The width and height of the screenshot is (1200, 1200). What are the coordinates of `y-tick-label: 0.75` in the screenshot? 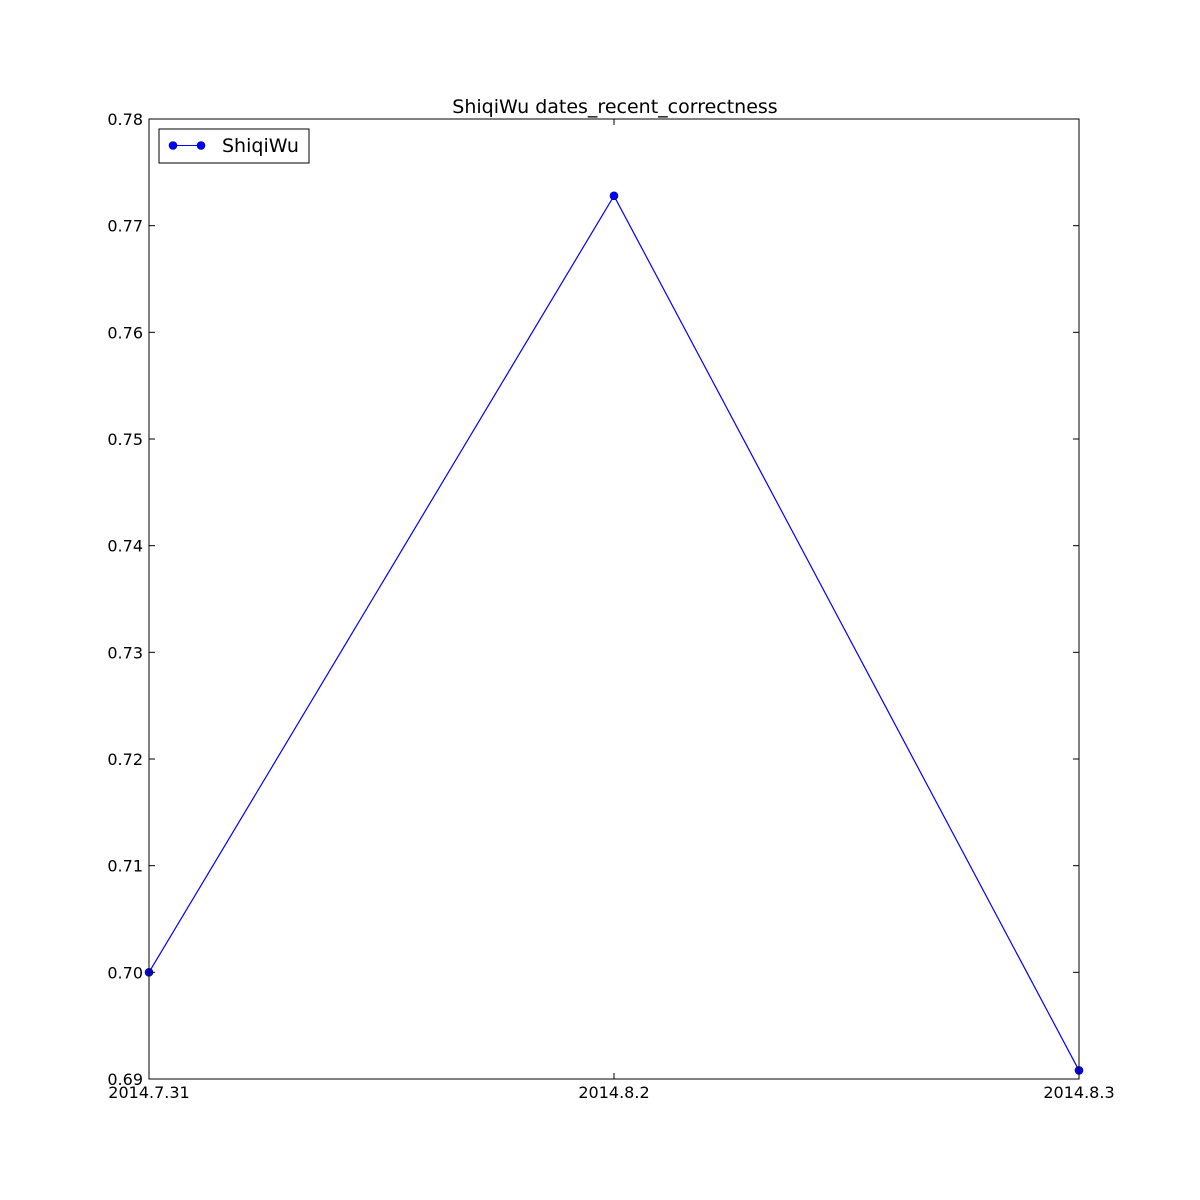 It's located at (125, 439).